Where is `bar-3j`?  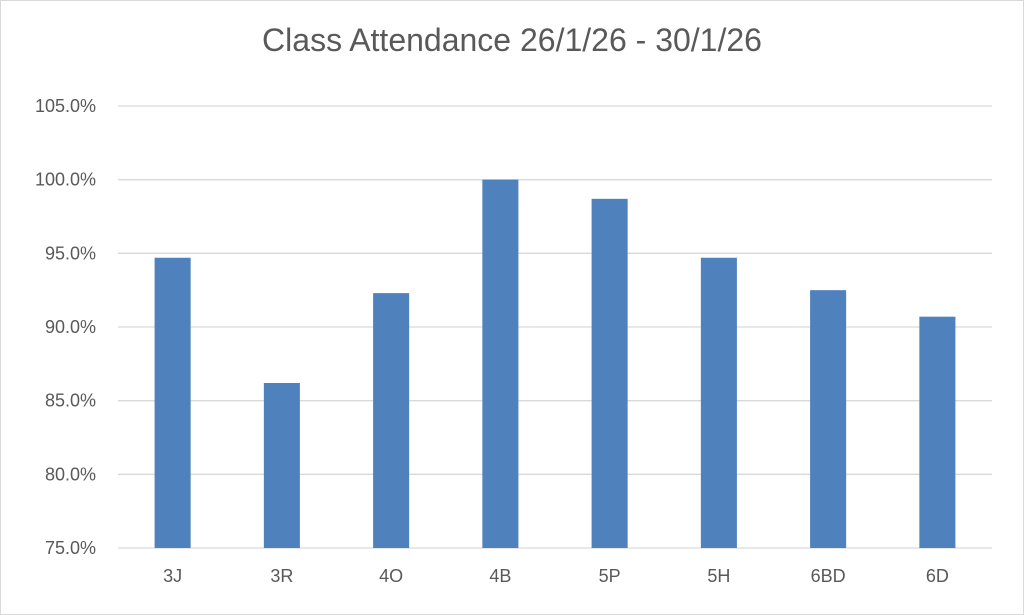
bar-3j is located at coordinates (172, 402).